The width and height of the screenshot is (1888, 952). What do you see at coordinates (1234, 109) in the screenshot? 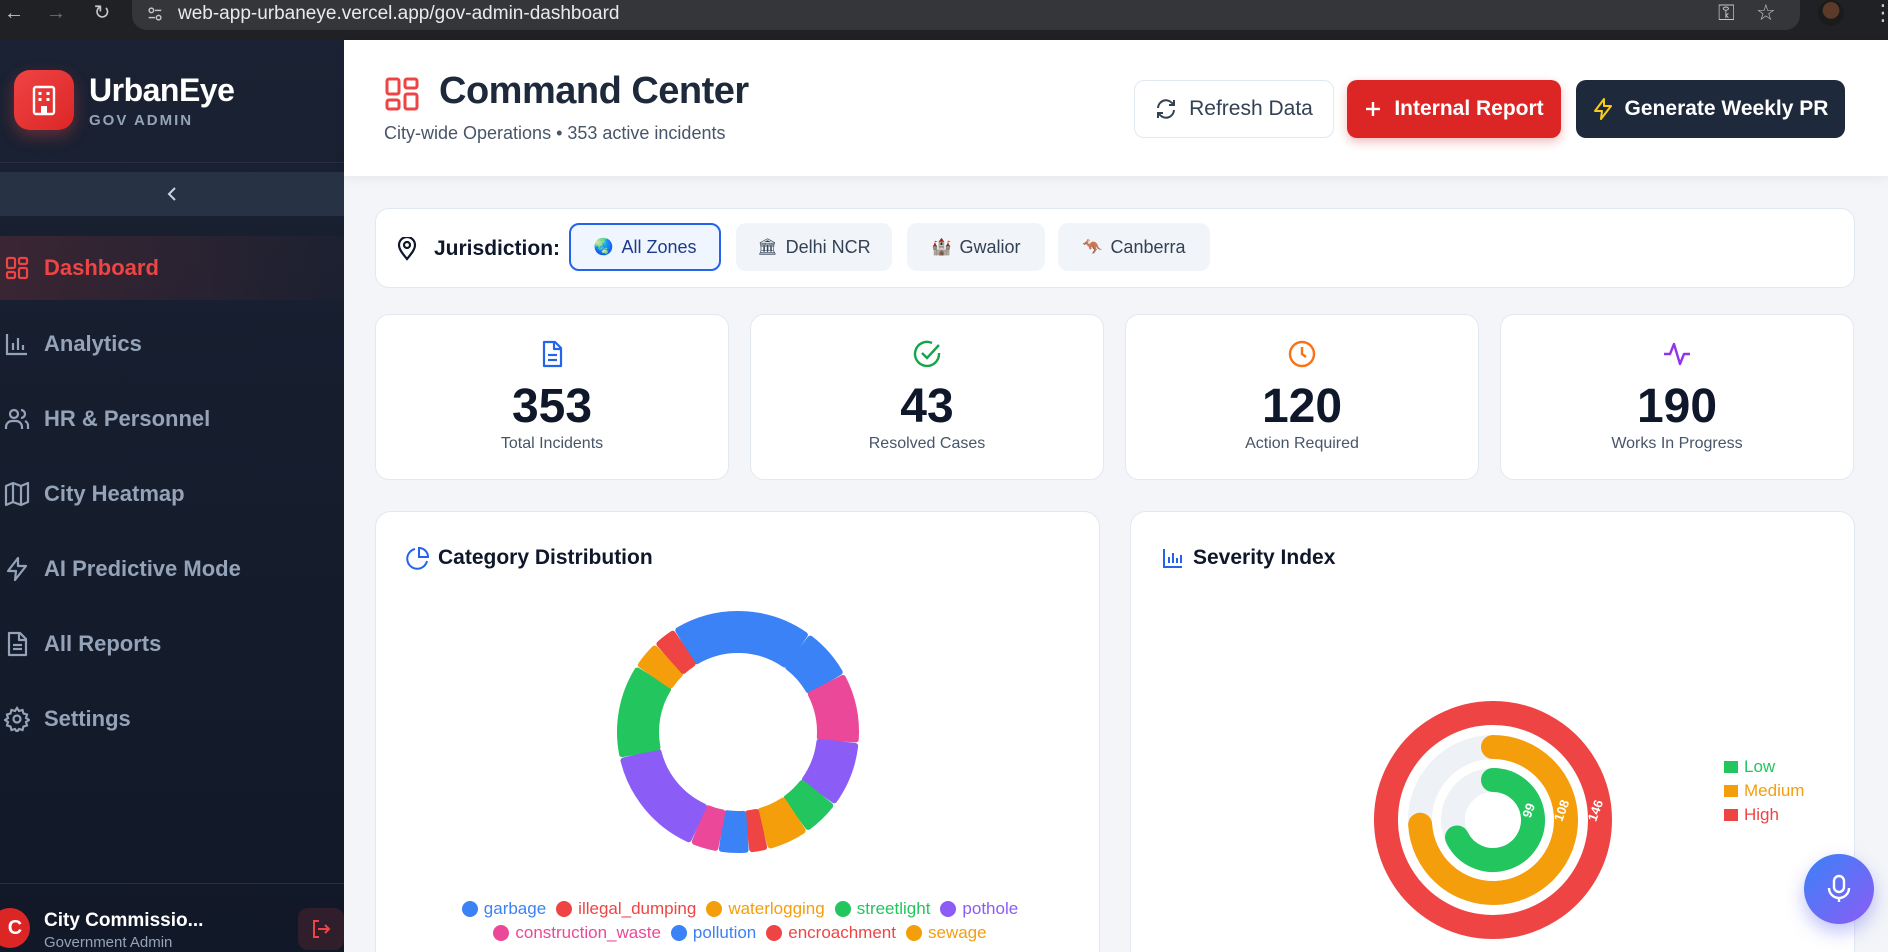
I see `refresh-data-button: Refresh Data` at bounding box center [1234, 109].